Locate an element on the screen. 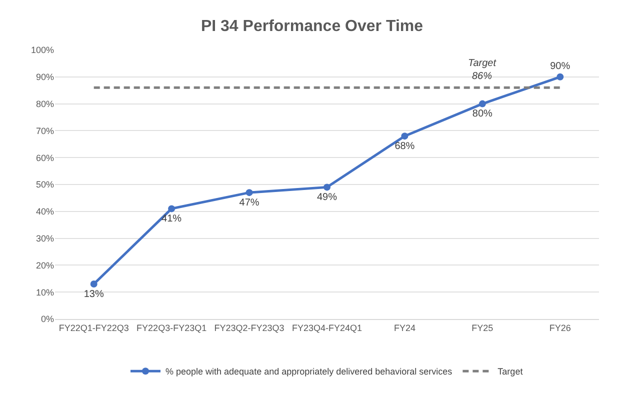 The image size is (624, 398). y-tick-label: 40% is located at coordinates (45, 211).